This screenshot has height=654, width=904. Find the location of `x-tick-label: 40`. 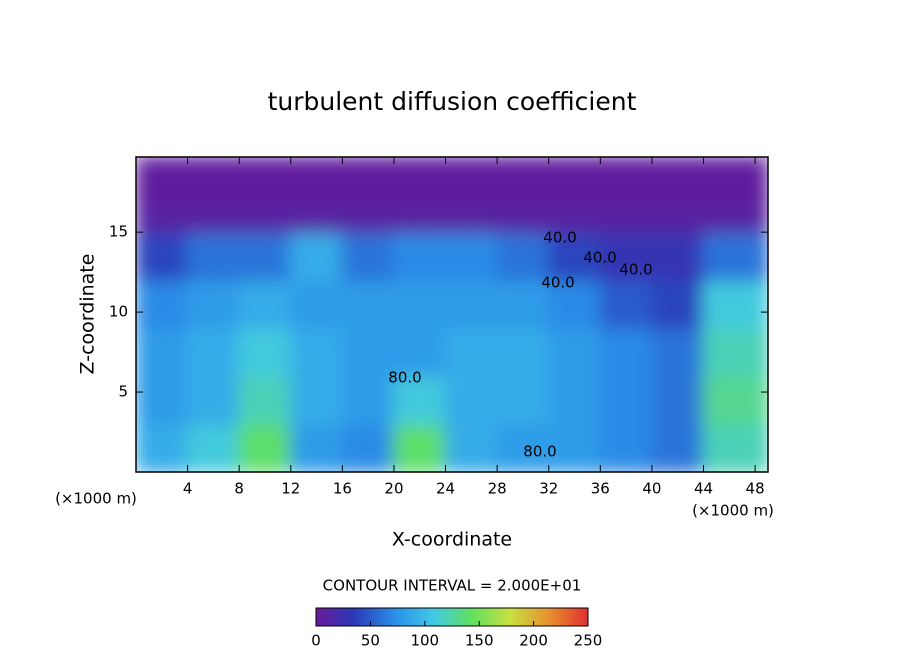

x-tick-label: 40 is located at coordinates (651, 489).